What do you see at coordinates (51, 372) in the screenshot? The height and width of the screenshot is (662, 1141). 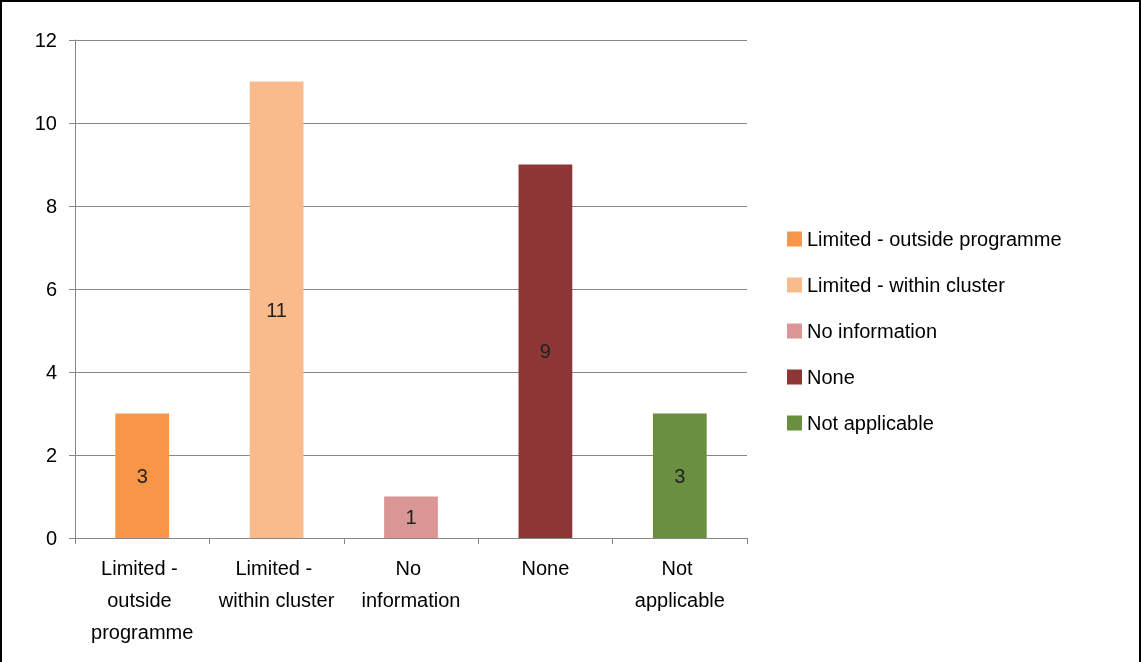 I see `y-tick-label: 4` at bounding box center [51, 372].